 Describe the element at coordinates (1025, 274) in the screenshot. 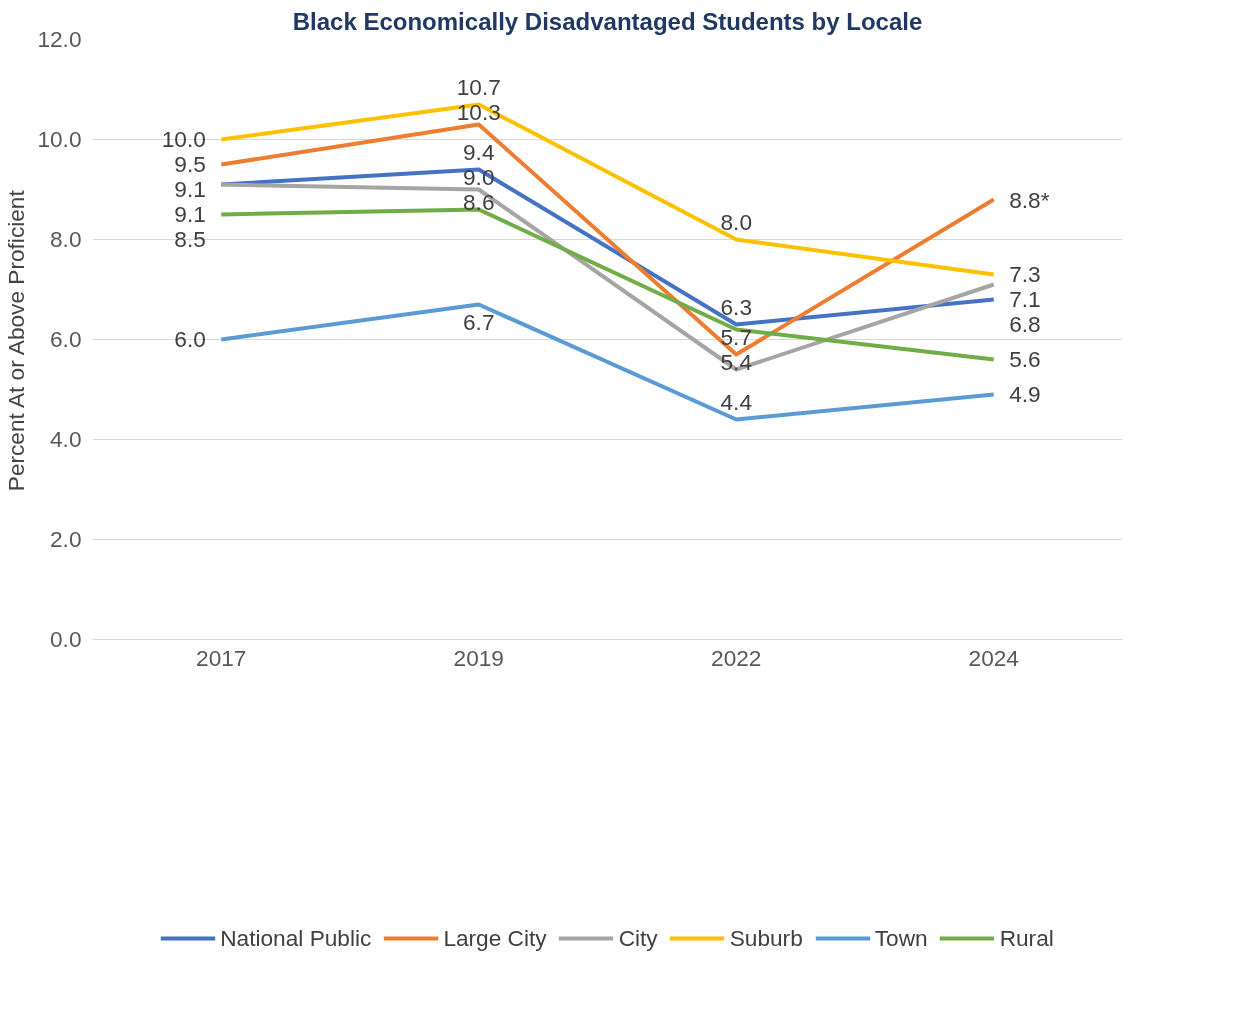

I see `data-label: 7.3` at that location.